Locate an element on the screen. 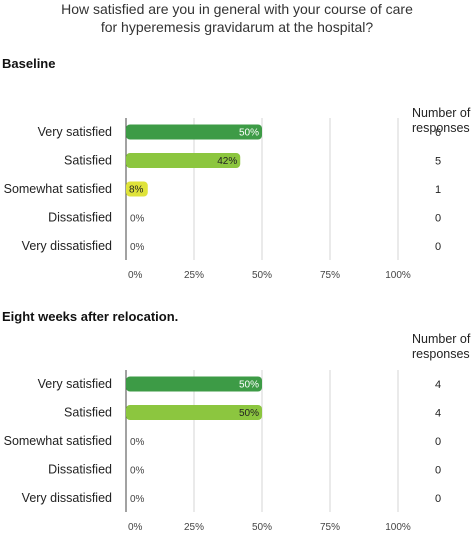 This screenshot has width=474, height=540. eight-weeks-title: Eight weeks after relocation. is located at coordinates (90, 316).